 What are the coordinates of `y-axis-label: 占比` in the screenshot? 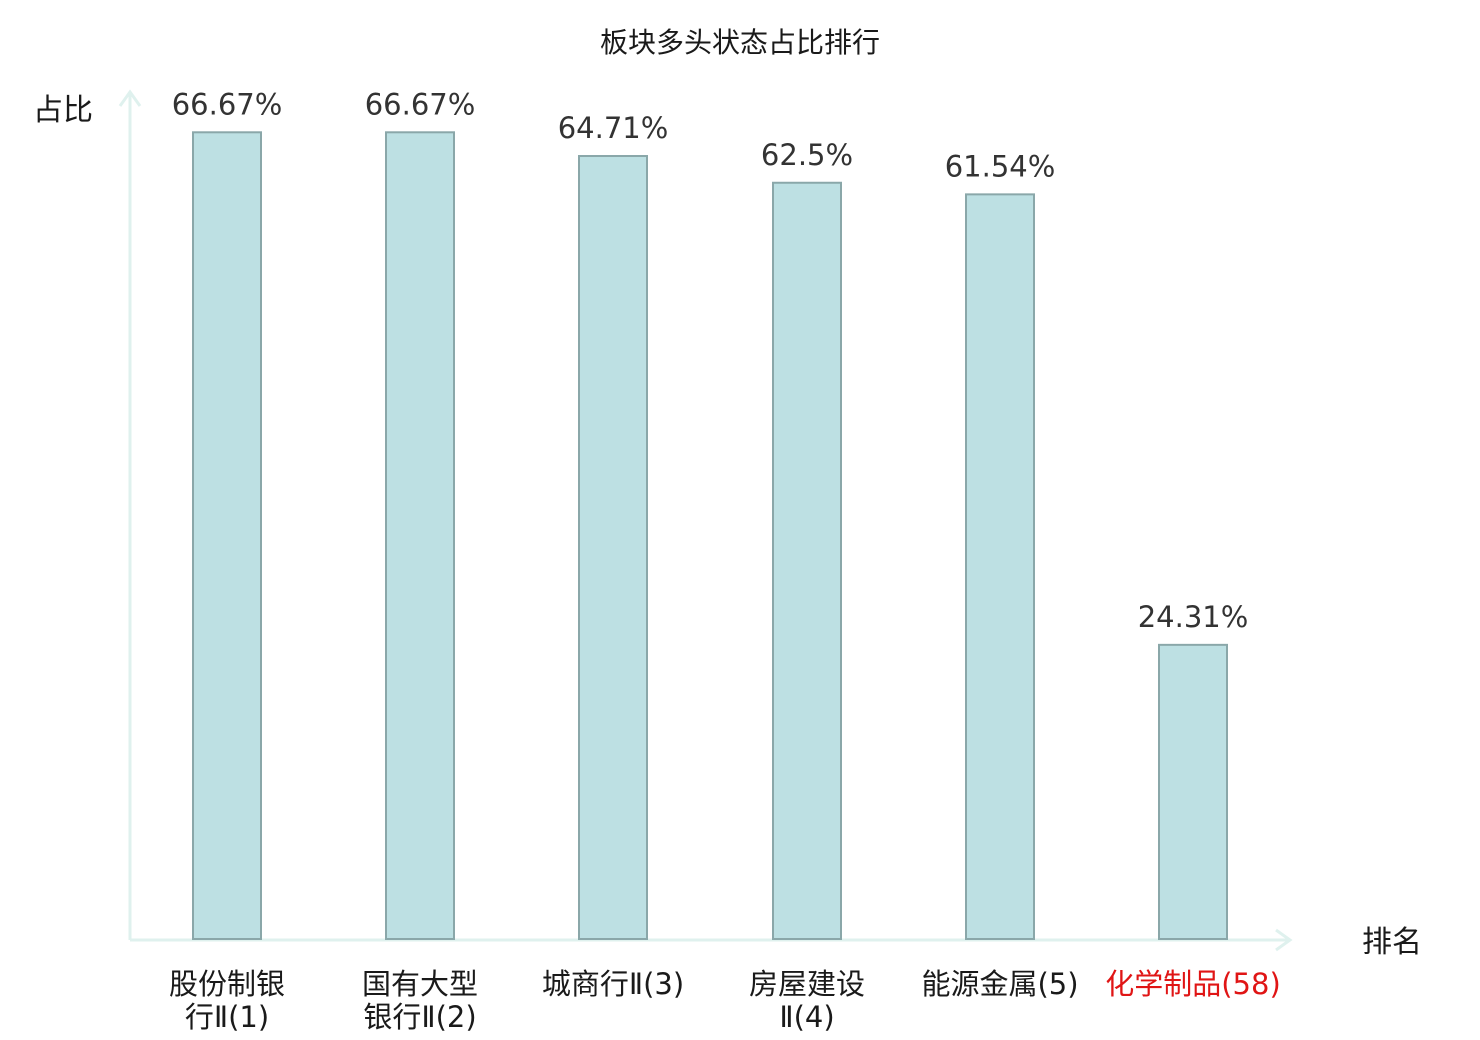 It's located at (63, 110).